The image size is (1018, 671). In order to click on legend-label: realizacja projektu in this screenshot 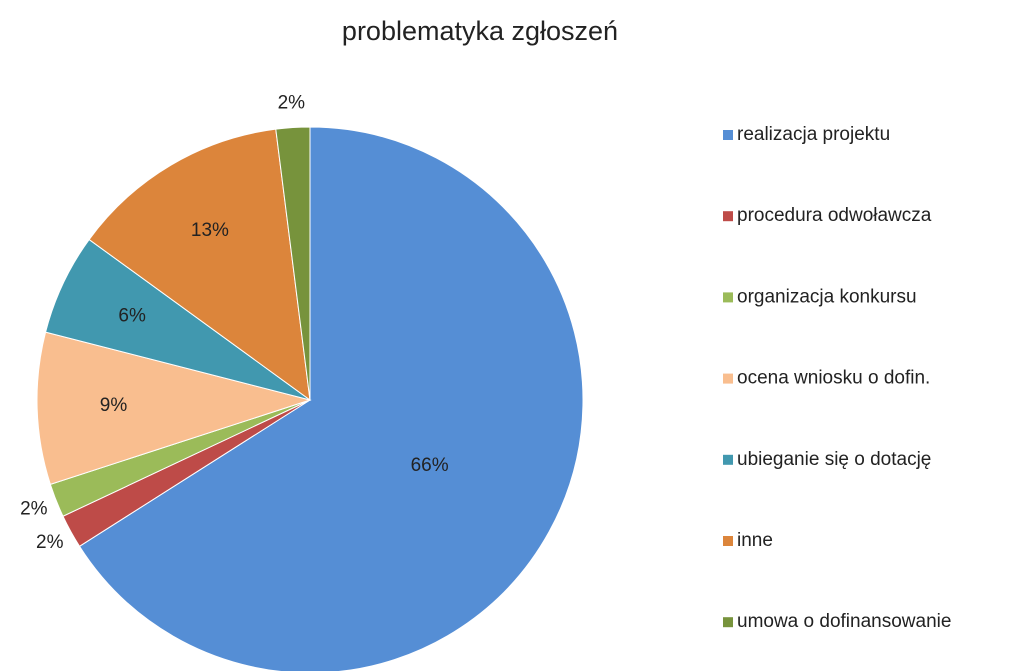, I will do `click(813, 134)`.